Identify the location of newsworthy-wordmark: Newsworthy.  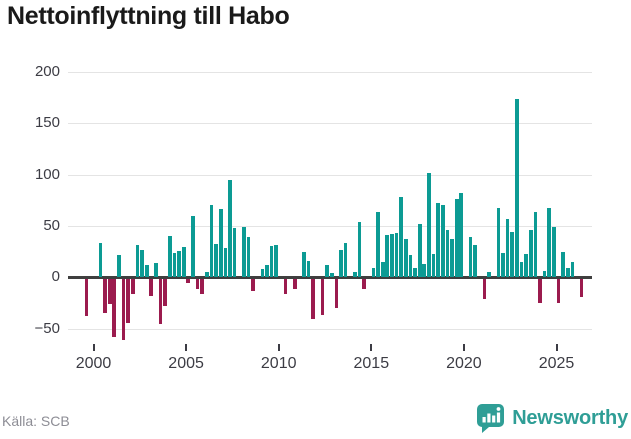
(570, 417).